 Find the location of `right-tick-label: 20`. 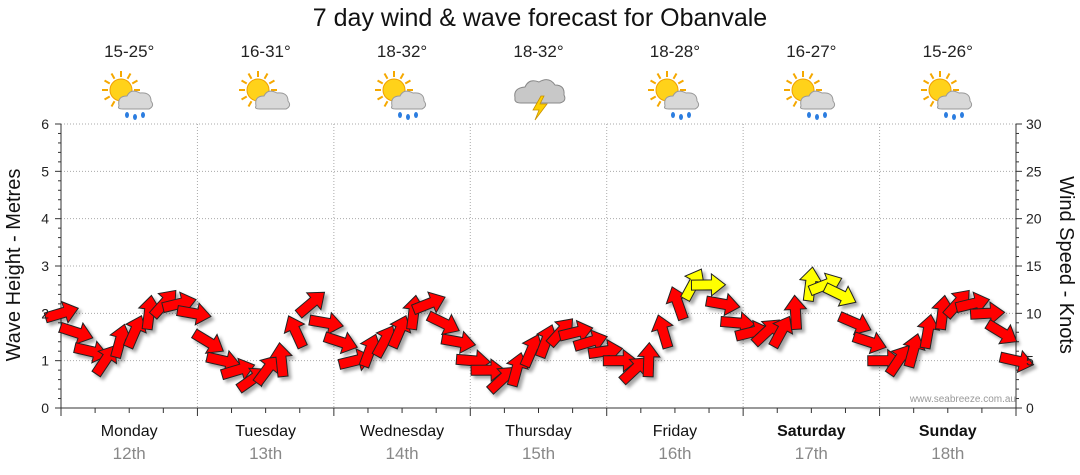

right-tick-label: 20 is located at coordinates (1034, 219).